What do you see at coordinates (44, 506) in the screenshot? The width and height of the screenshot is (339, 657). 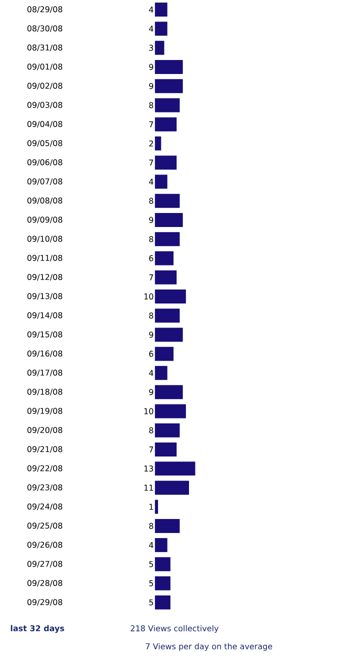 I see `y-tick-label: 09/24/08` at bounding box center [44, 506].